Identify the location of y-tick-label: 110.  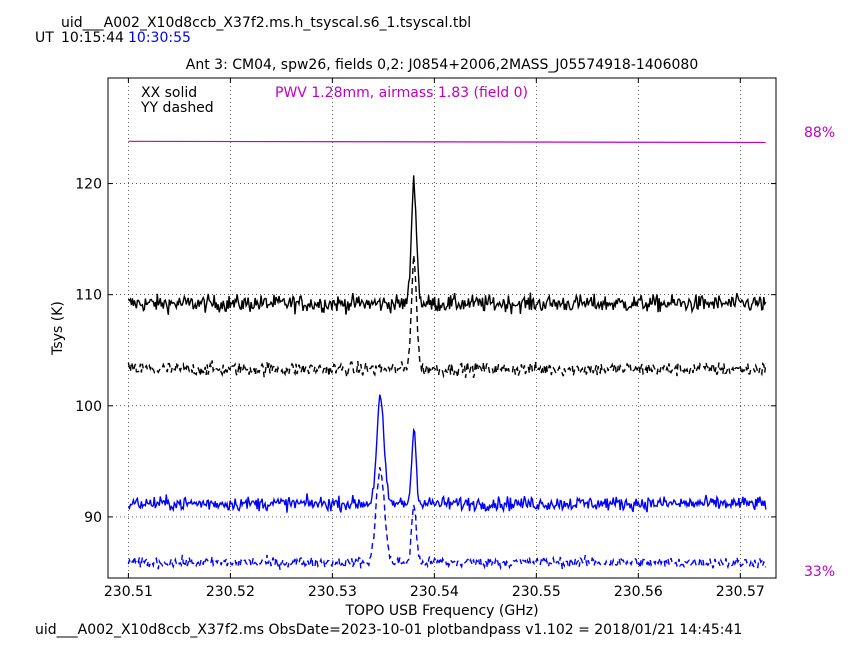
(88, 296).